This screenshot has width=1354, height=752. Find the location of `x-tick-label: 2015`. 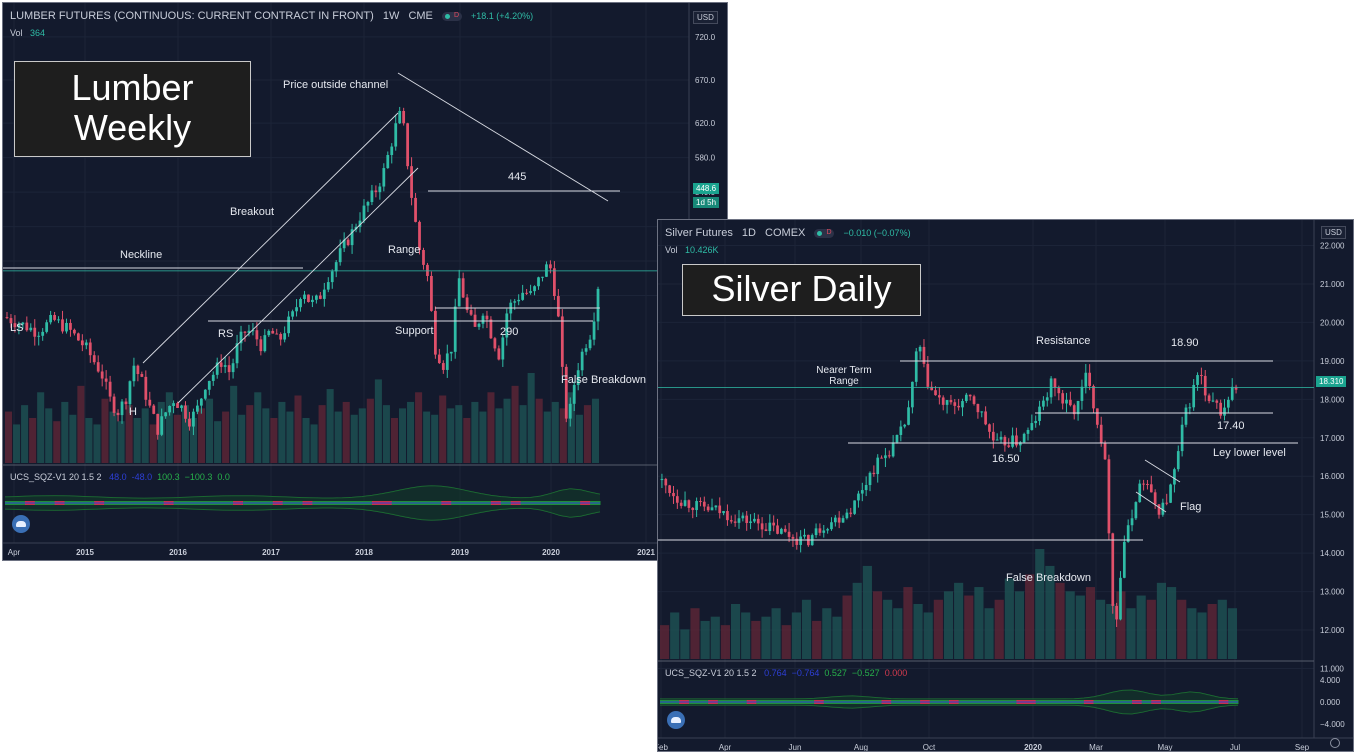

x-tick-label: 2015 is located at coordinates (85, 552).